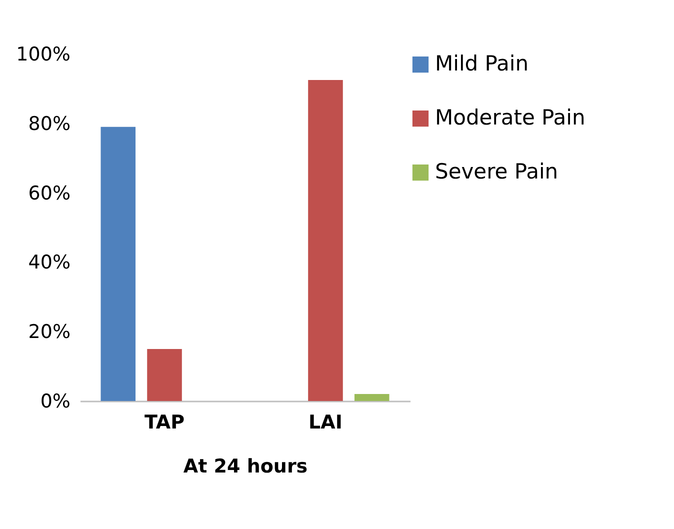 The height and width of the screenshot is (529, 674). I want to click on y-tick-label: 0%, so click(55, 401).